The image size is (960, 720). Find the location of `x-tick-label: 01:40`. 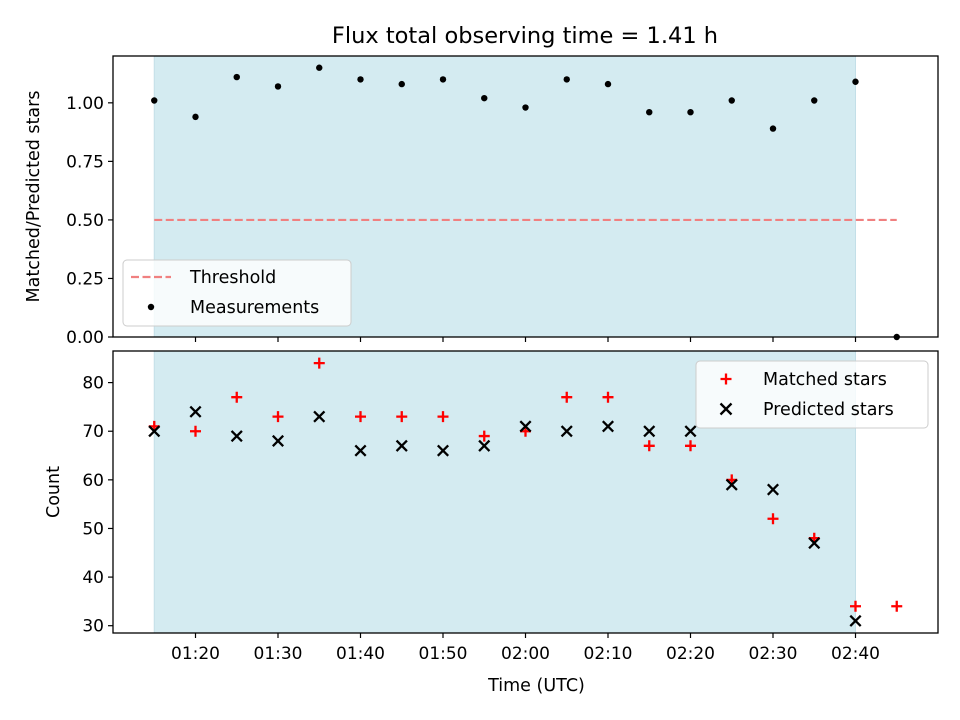

x-tick-label: 01:40 is located at coordinates (360, 654).